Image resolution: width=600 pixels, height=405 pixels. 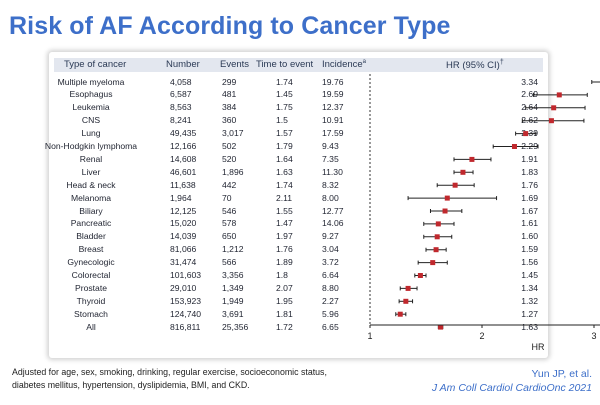 What do you see at coordinates (529, 326) in the screenshot?
I see `cell-hr: 1.63` at bounding box center [529, 326].